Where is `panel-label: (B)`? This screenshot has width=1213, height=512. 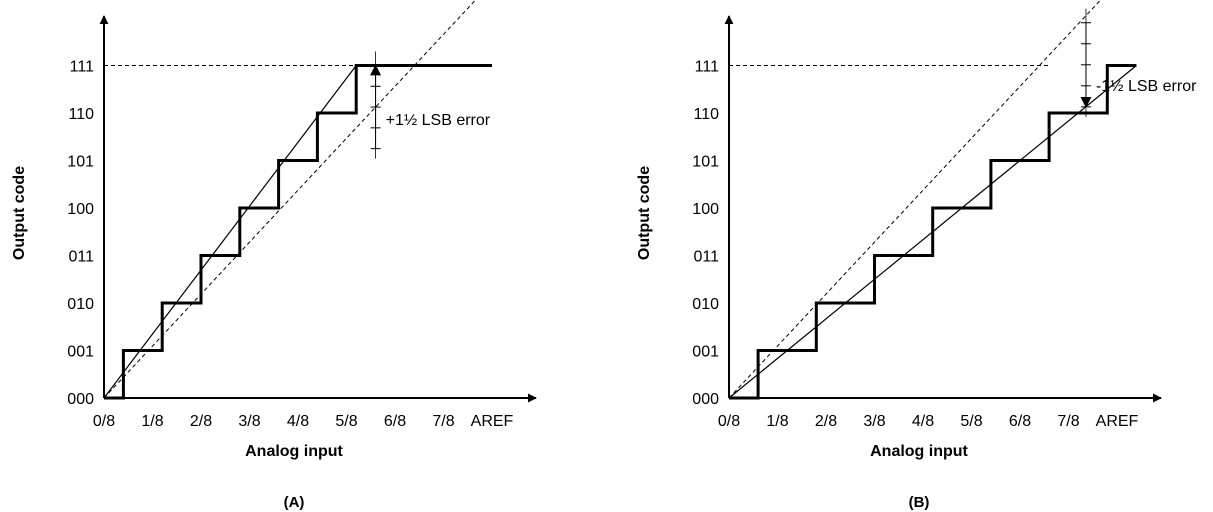
panel-label: (B) is located at coordinates (919, 502).